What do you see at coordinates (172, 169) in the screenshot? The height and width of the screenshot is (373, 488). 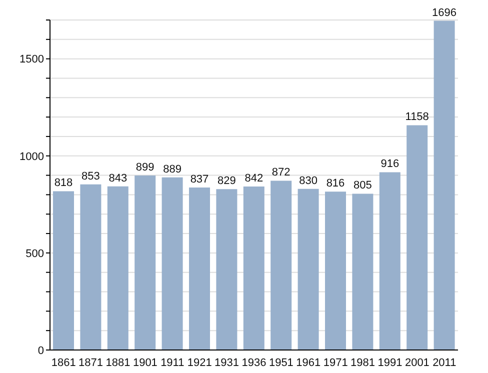 I see `data-label: 889` at bounding box center [172, 169].